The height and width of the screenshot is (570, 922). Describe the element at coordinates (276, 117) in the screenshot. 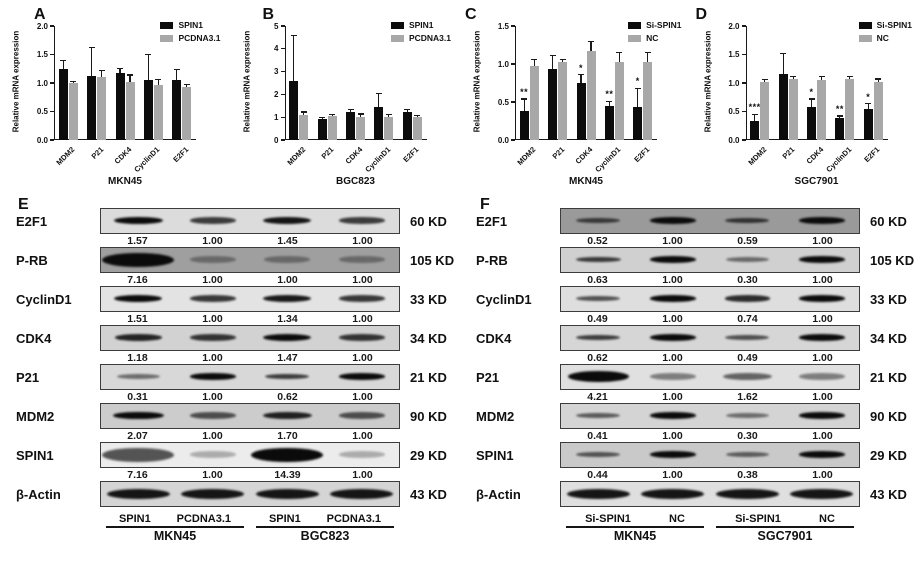

I see `y-tick-label: 1` at that location.